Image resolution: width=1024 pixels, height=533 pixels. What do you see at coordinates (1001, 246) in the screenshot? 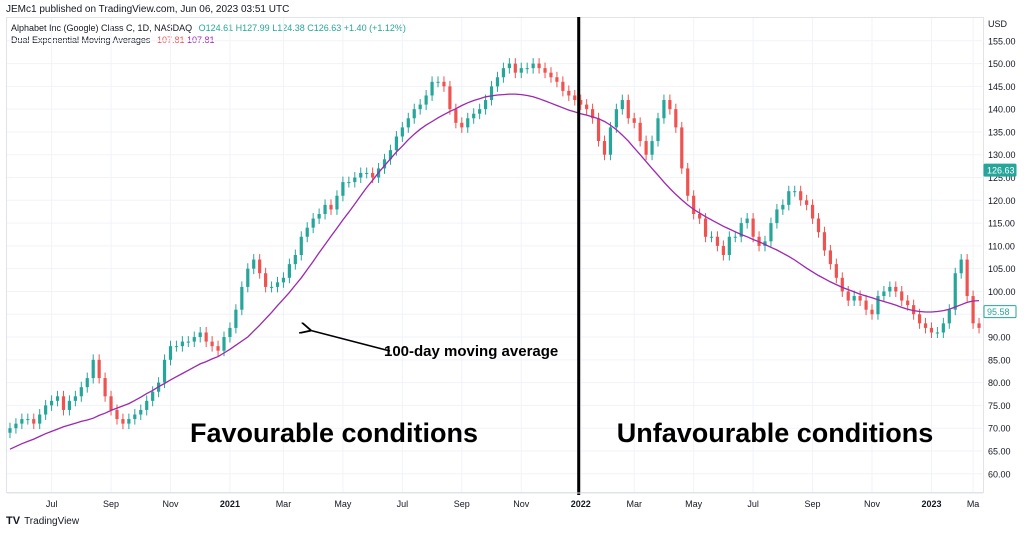
I see `y-tick-label: 110.00` at bounding box center [1001, 246].